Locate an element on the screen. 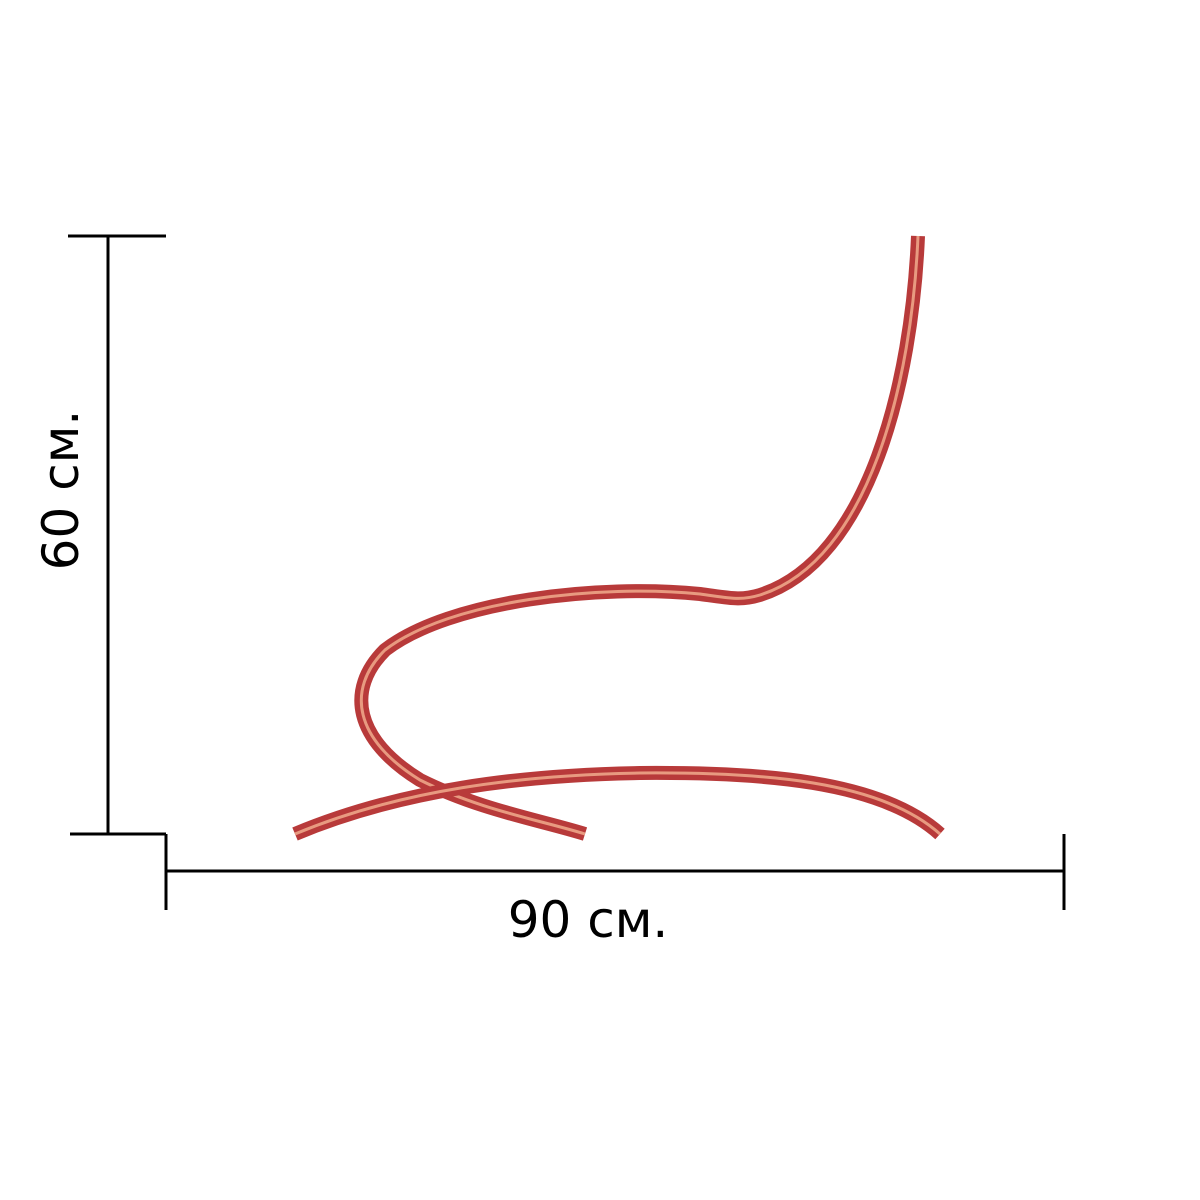 This screenshot has height=1200, width=1200. width-label: 90 см. is located at coordinates (588, 920).